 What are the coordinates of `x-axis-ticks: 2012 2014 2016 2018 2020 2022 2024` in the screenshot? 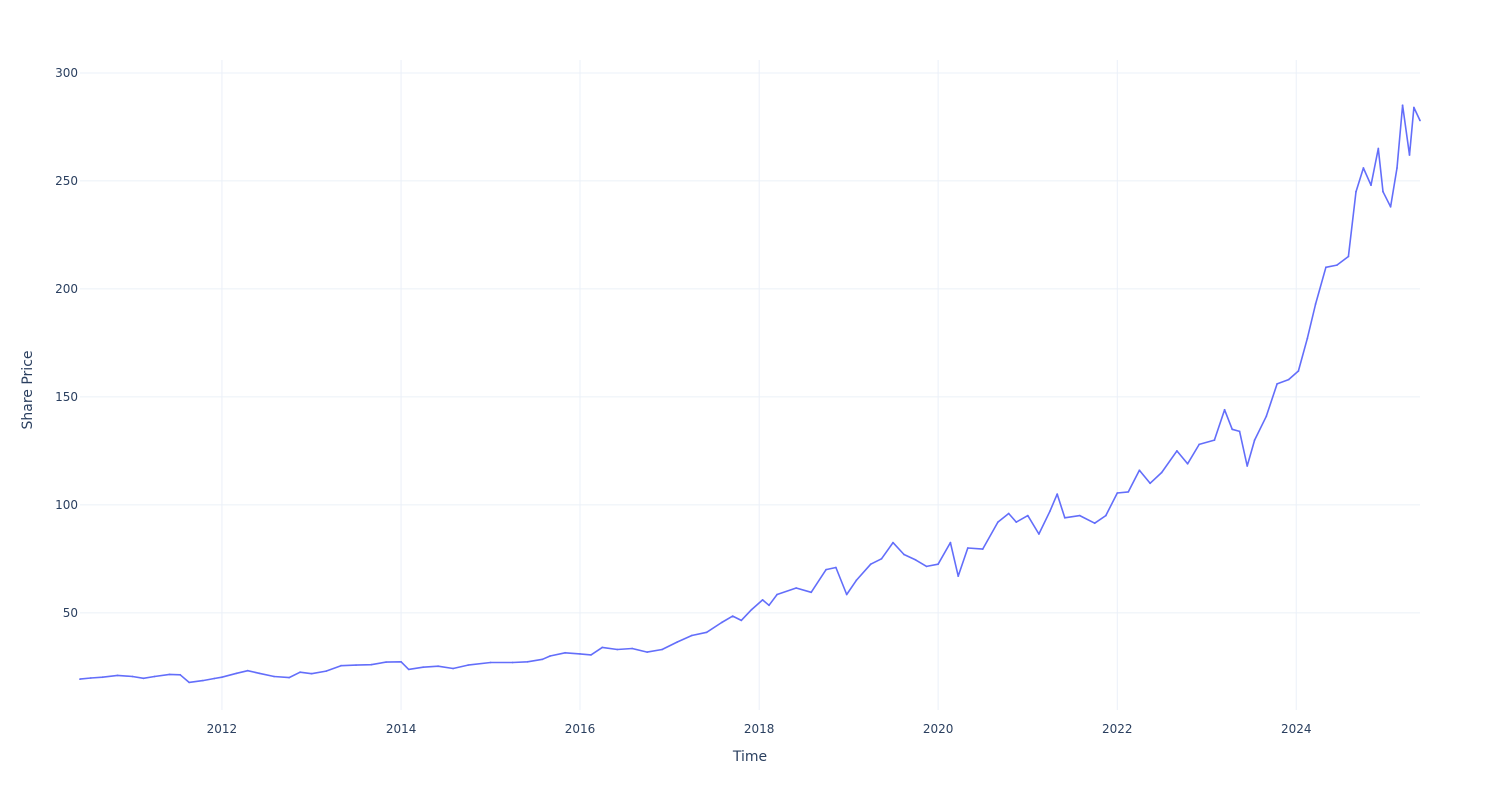 It's located at (759, 729).